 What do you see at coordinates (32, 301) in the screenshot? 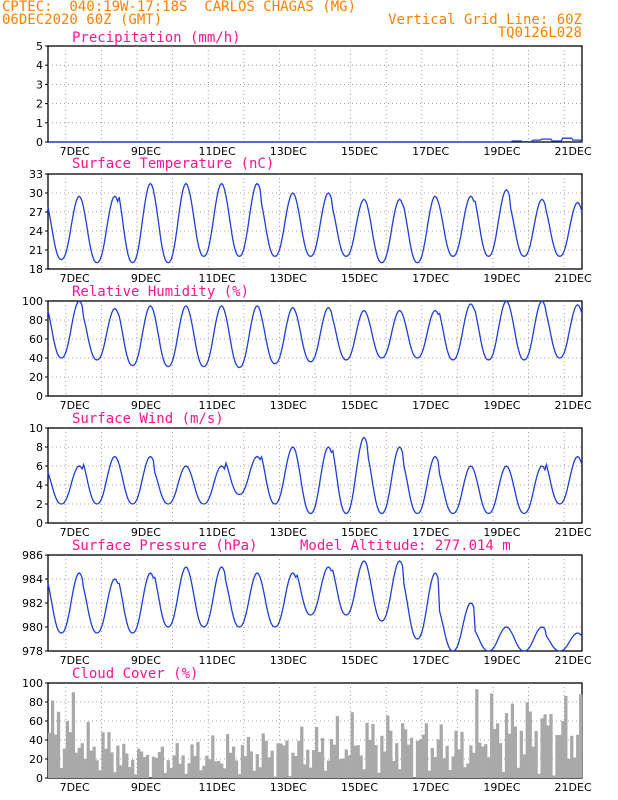
I see `y-tick-label: 100` at bounding box center [32, 301].